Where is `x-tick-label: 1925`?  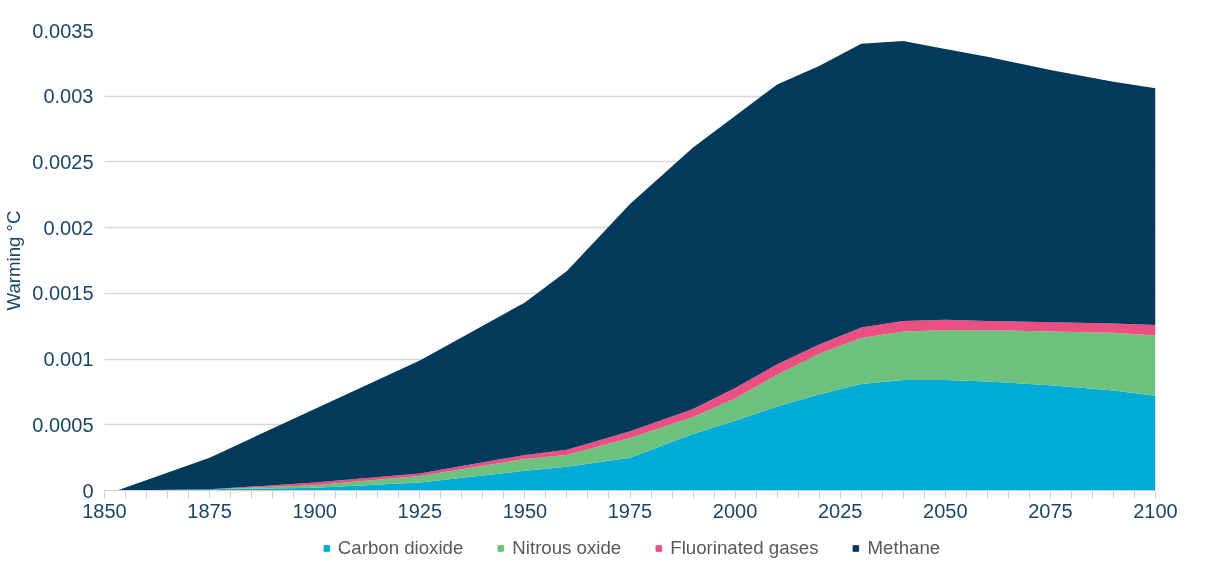 x-tick-label: 1925 is located at coordinates (420, 510).